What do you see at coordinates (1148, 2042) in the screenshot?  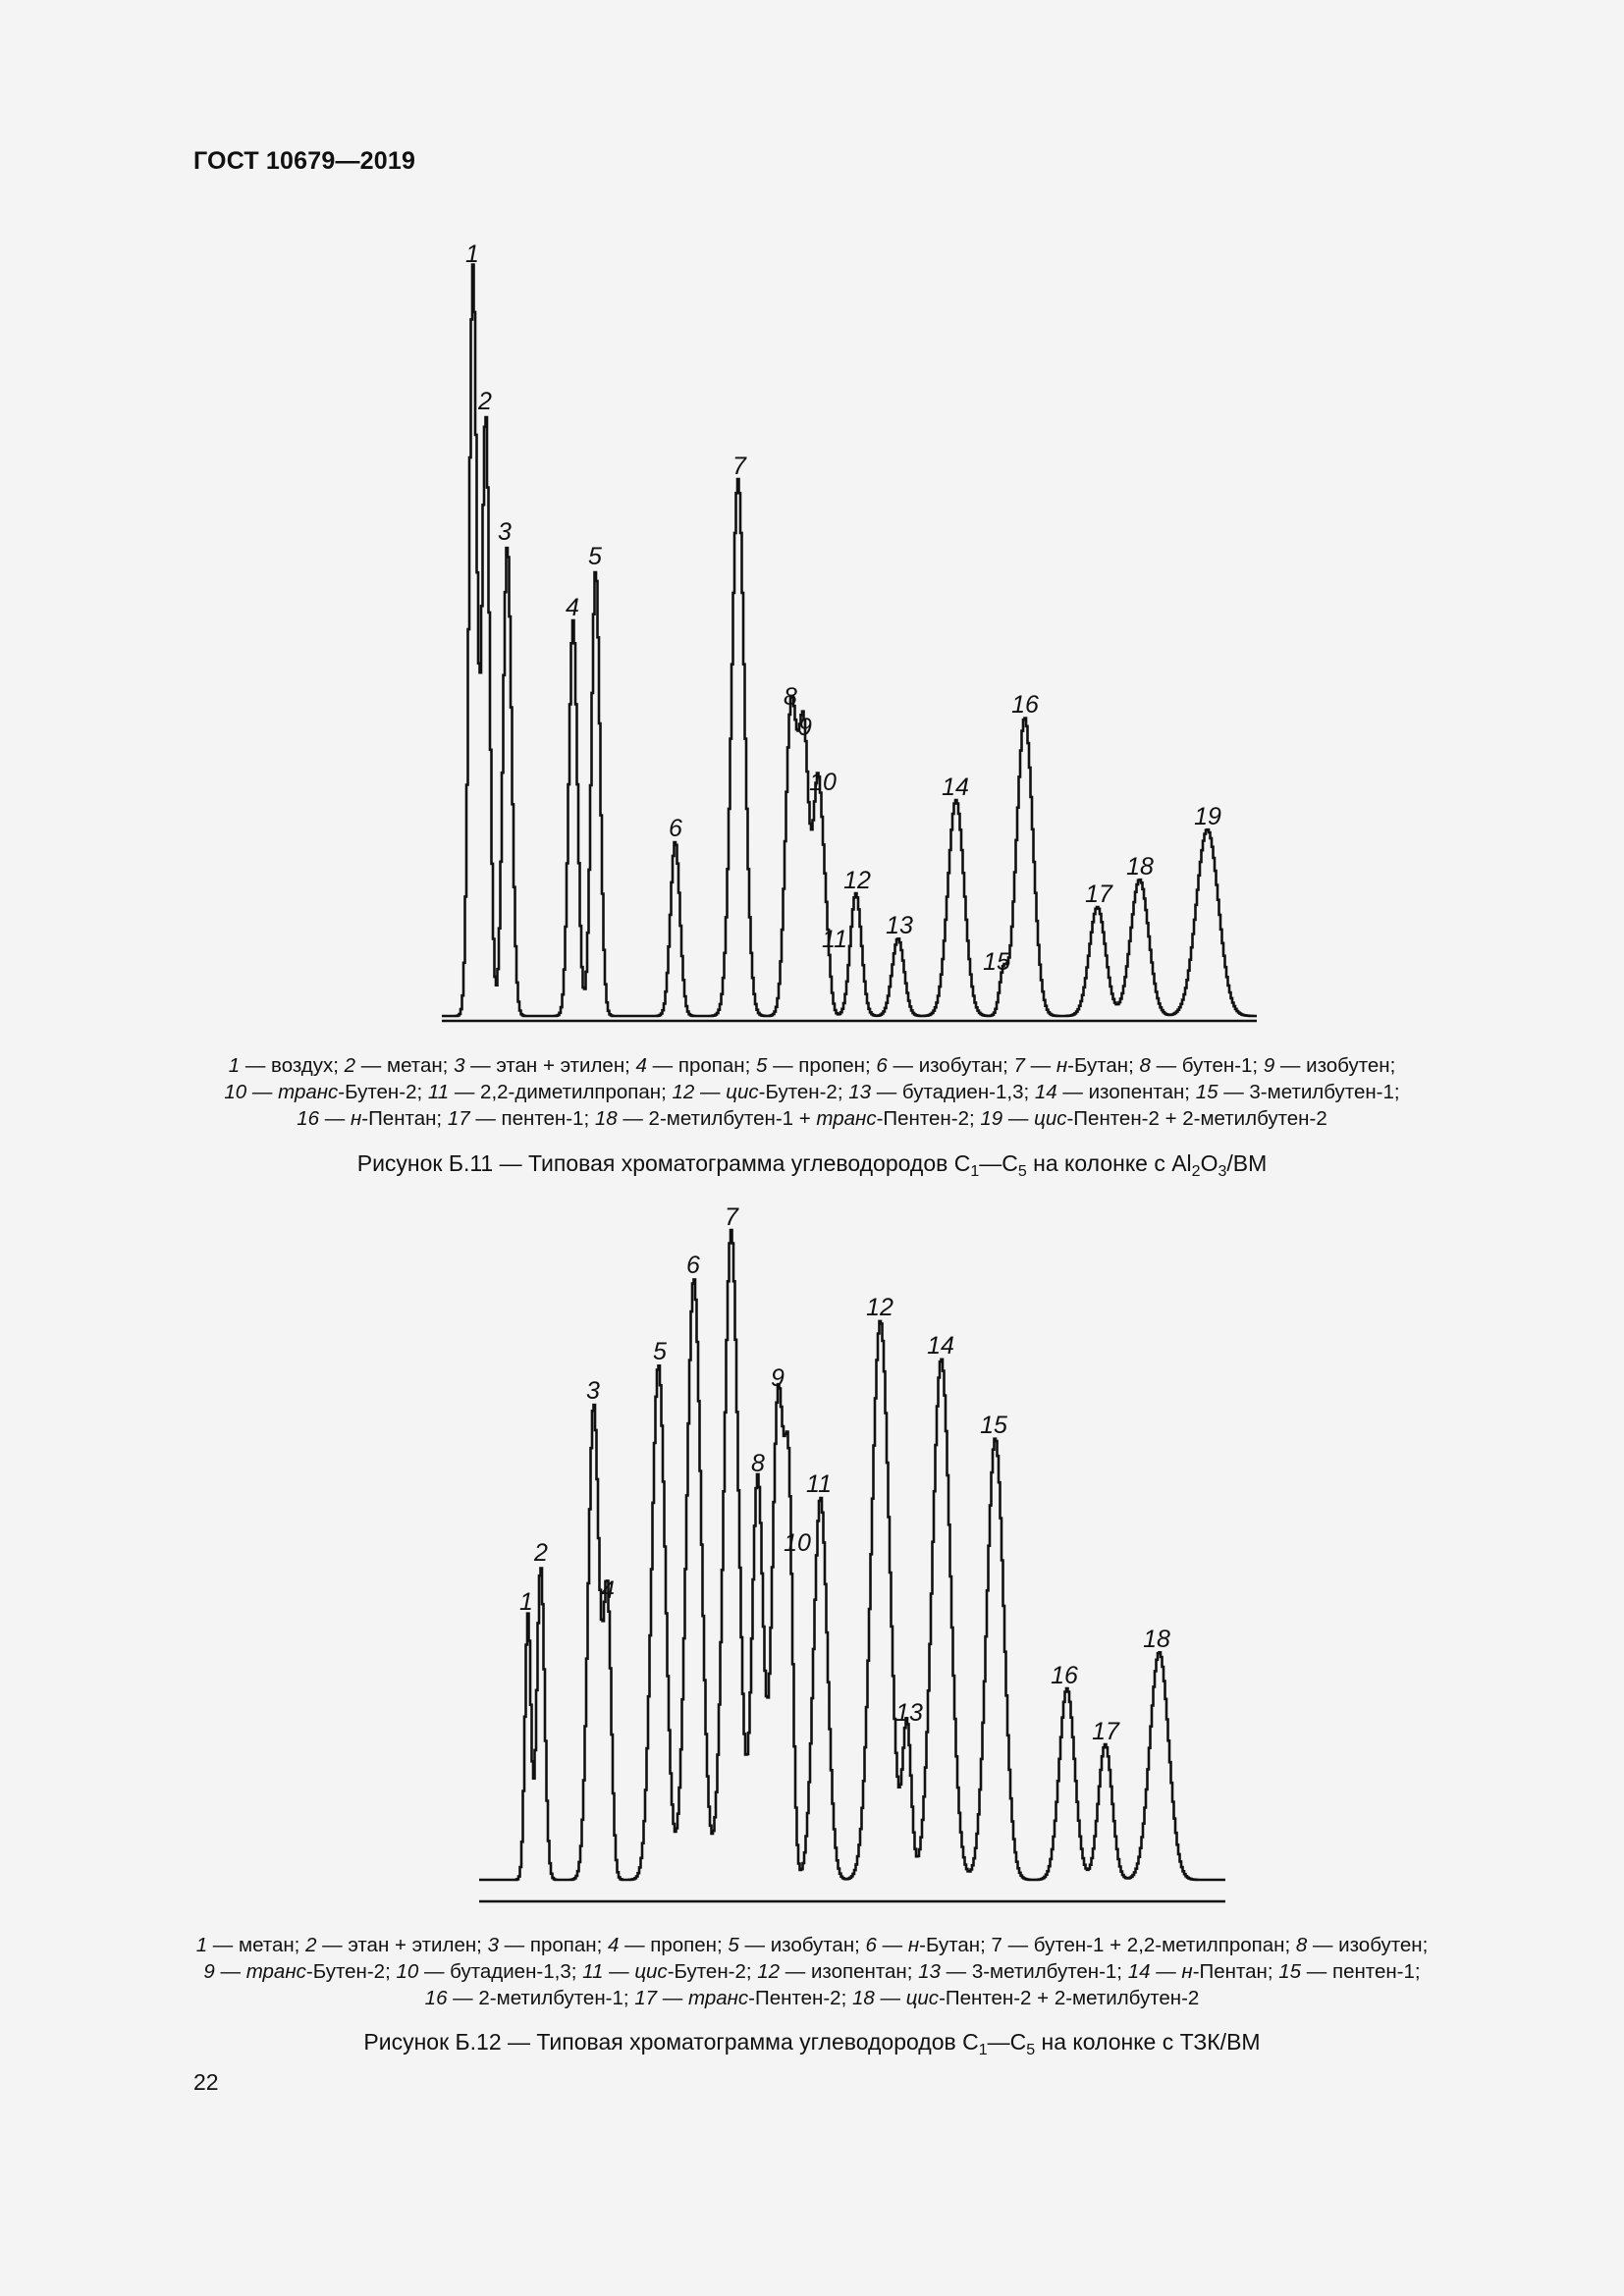 I see `caption-text: на колонке с ТЗК/ВМ` at bounding box center [1148, 2042].